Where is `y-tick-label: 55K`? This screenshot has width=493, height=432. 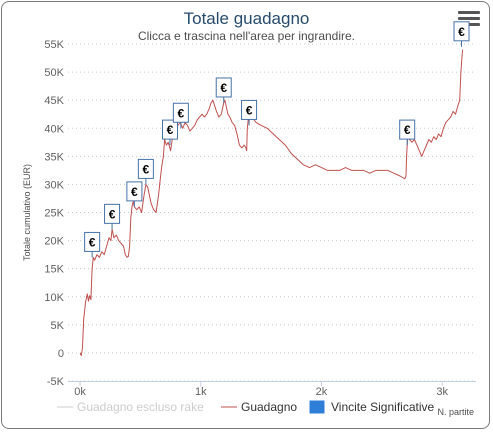 y-tick-label: 55K is located at coordinates (54, 45).